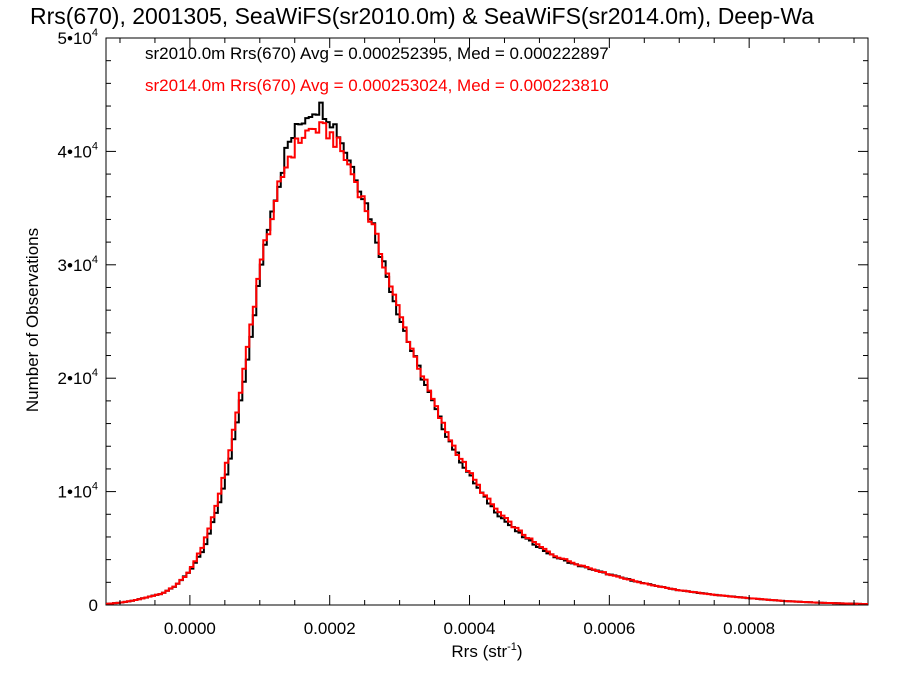  Describe the element at coordinates (609, 628) in the screenshot. I see `x-tick-label-4: 0.0006` at that location.